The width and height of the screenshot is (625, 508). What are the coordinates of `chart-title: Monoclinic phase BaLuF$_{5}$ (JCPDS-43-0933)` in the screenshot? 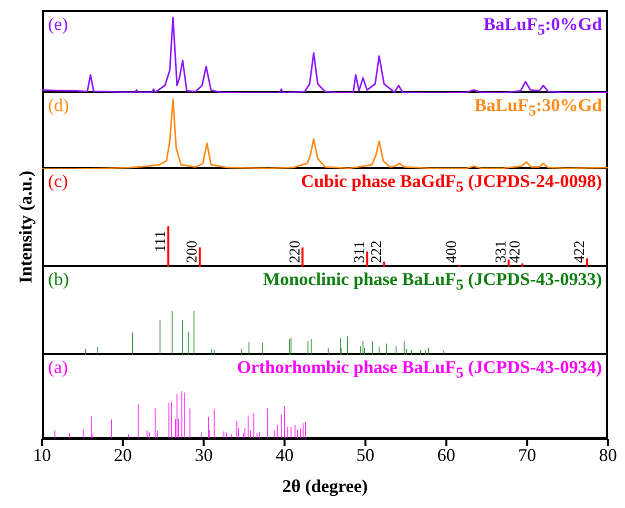 It's located at (432, 282).